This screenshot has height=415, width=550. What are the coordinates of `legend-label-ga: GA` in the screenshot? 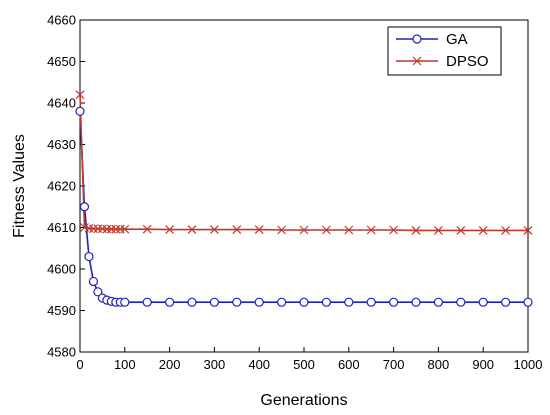 It's located at (457, 39).